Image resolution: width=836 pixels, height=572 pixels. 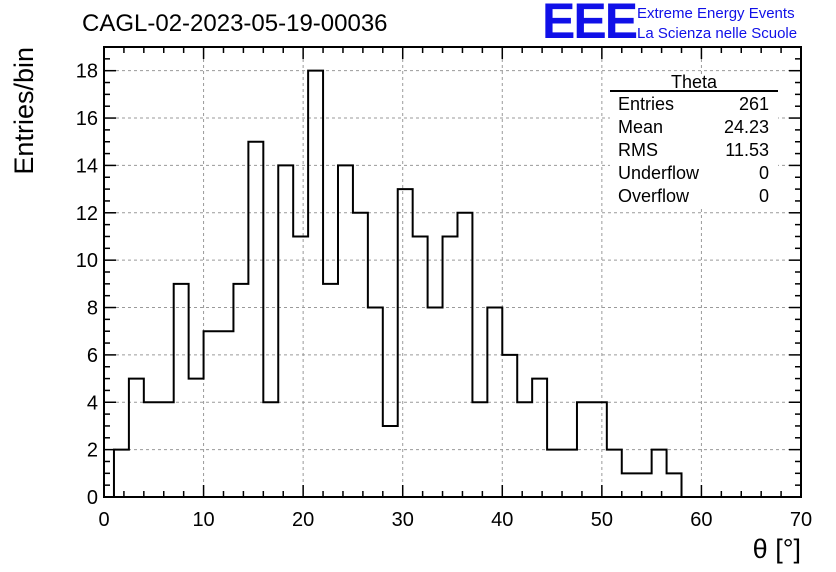 What do you see at coordinates (87, 214) in the screenshot?
I see `y-tick-label: 12` at bounding box center [87, 214].